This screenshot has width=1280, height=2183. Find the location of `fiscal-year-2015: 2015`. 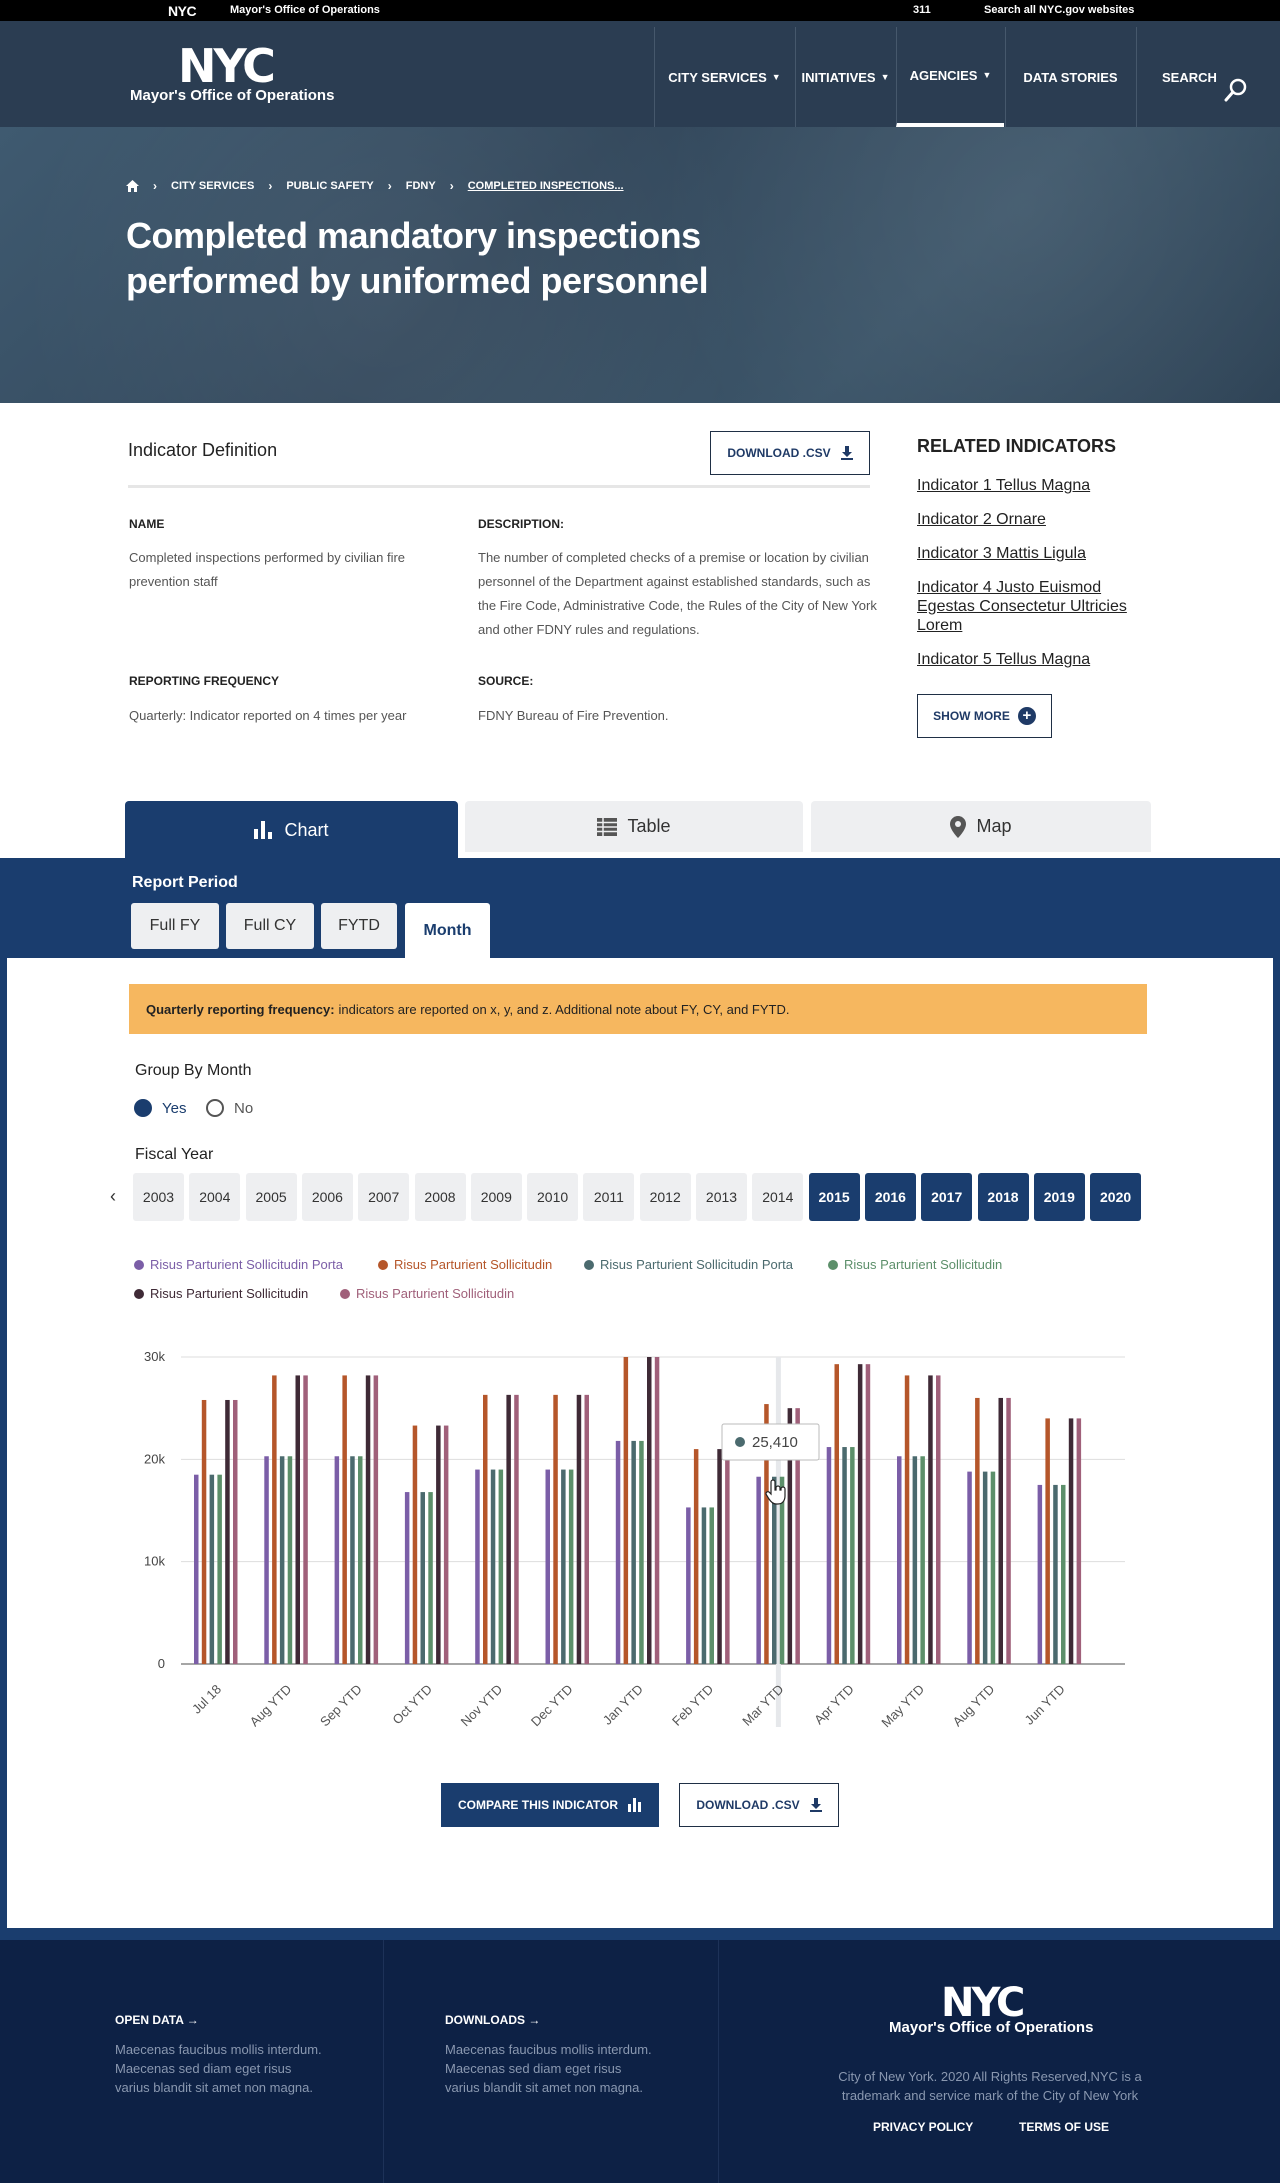

fiscal-year-2015: 2015 is located at coordinates (834, 1197).